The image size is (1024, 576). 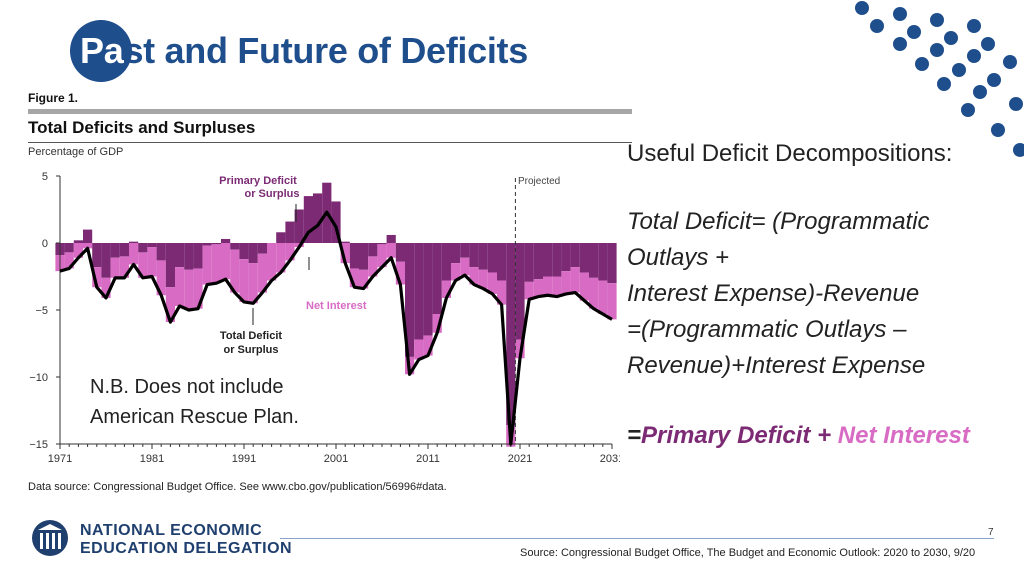 I want to click on final-plus: +, so click(x=824, y=435).